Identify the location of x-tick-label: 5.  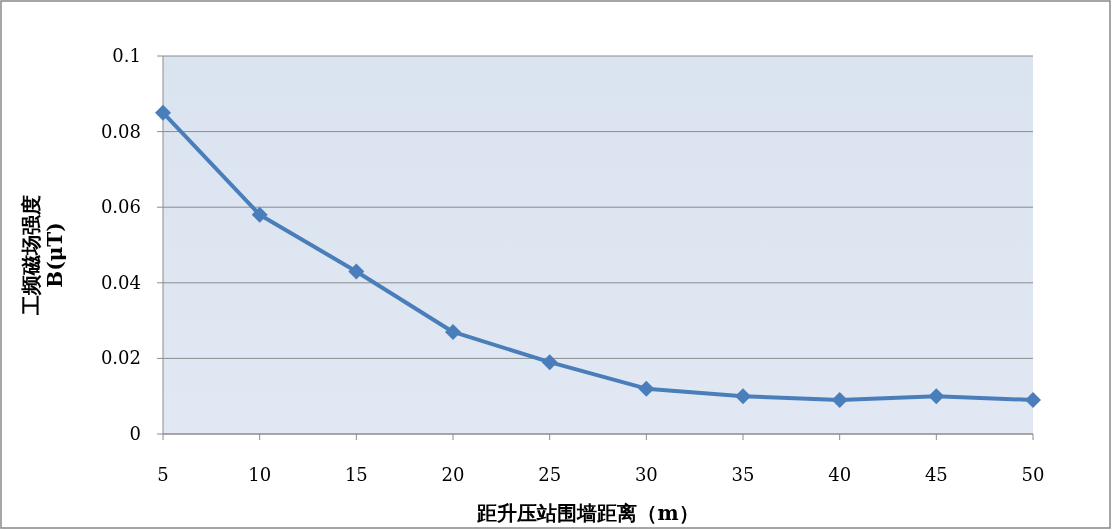
(163, 474).